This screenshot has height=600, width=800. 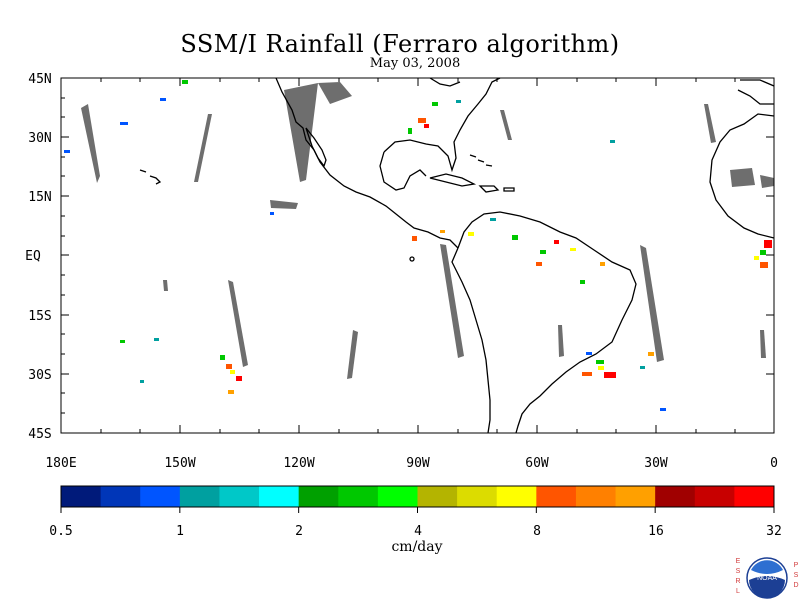 I want to click on colorbar-tick-label: 32, so click(x=774, y=531).